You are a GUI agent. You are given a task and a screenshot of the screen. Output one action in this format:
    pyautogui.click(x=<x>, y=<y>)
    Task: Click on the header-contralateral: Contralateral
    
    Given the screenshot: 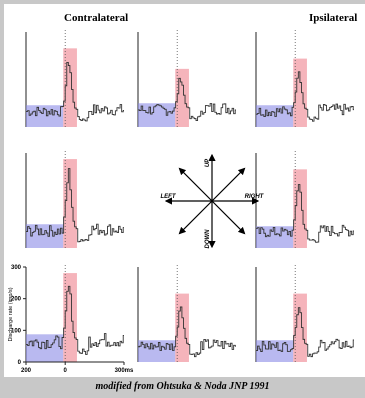 What is the action you would take?
    pyautogui.click(x=96, y=18)
    